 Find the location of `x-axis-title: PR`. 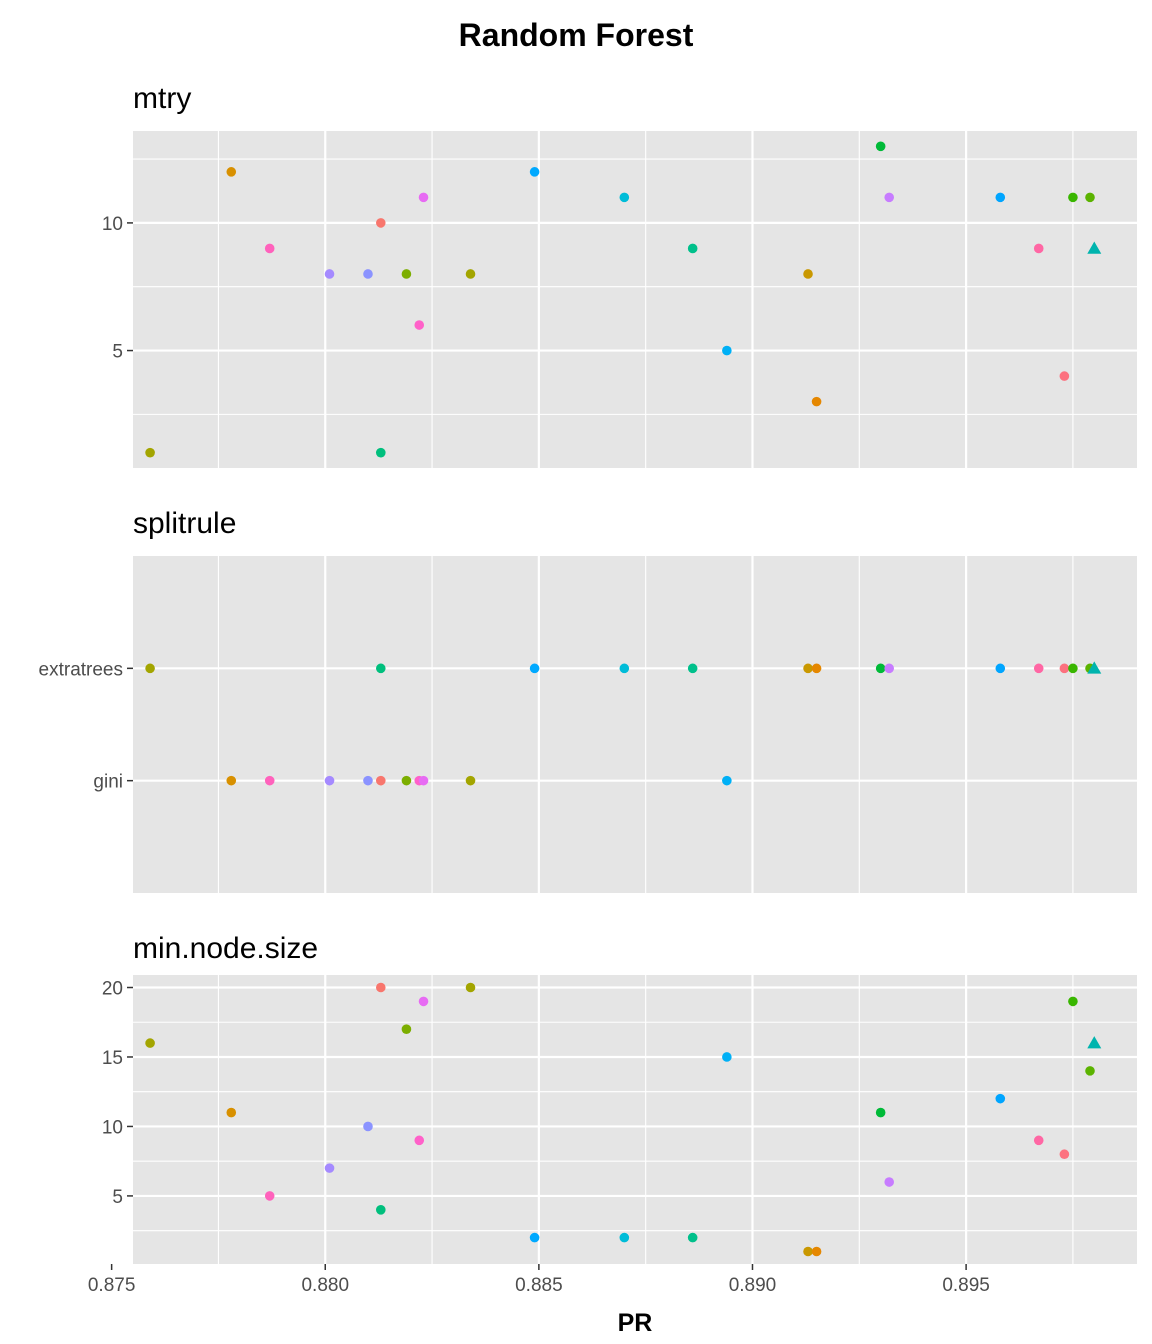

x-axis-title: PR is located at coordinates (635, 1323).